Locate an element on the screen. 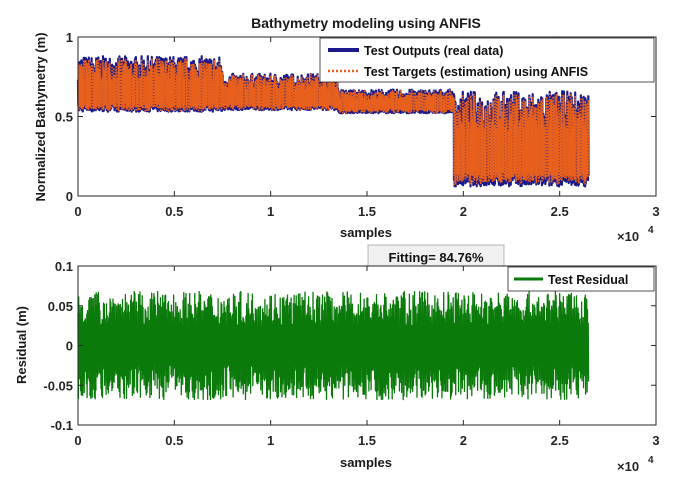 Image resolution: width=685 pixels, height=486 pixels. y-tick-label: 0.1 is located at coordinates (64, 266).